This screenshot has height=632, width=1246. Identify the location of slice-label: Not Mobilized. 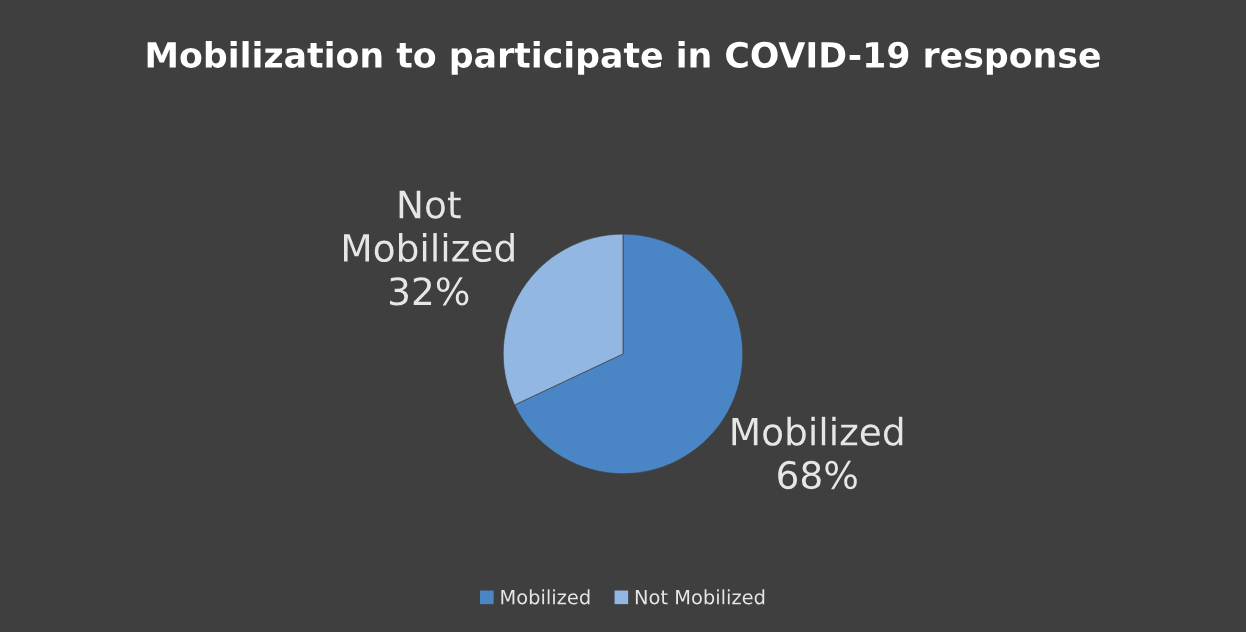
(429, 226).